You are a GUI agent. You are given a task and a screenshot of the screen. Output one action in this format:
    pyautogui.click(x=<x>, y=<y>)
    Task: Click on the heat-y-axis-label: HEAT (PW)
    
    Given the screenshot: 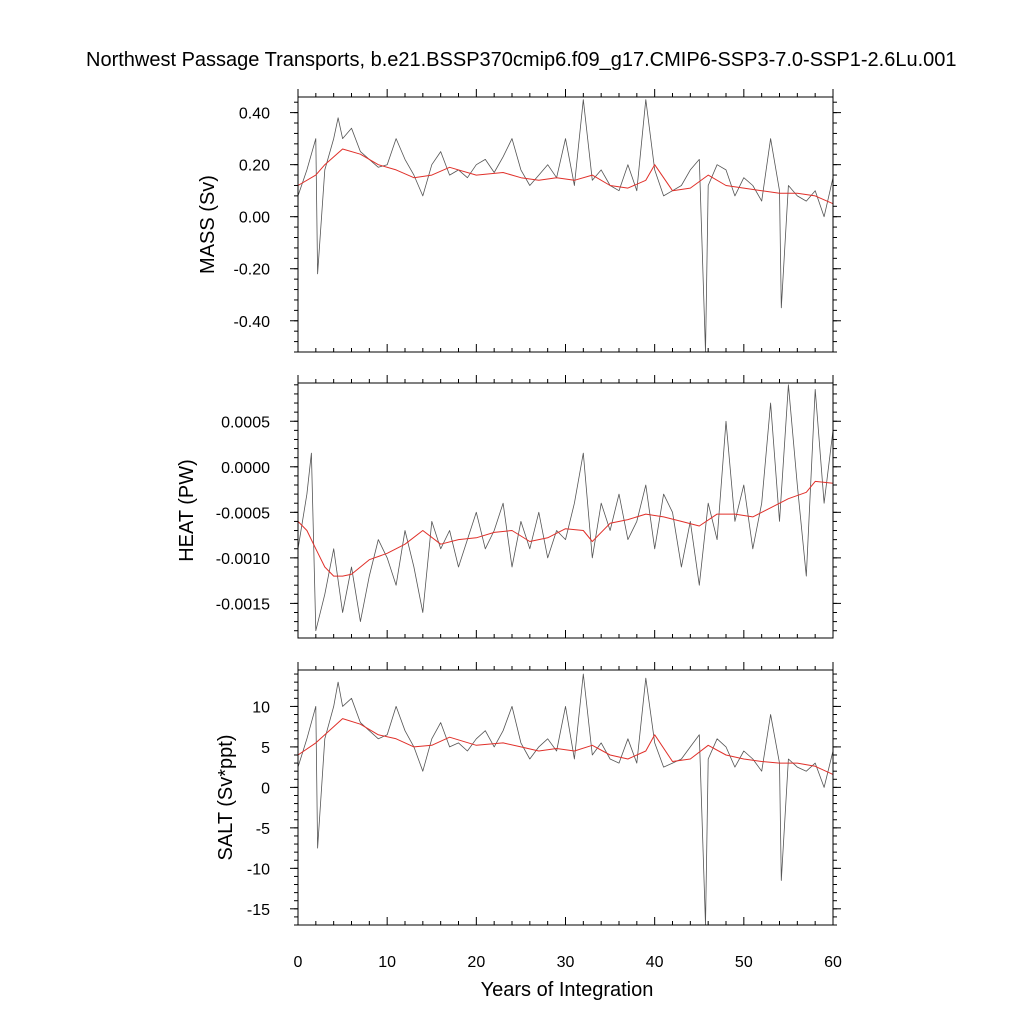 What is the action you would take?
    pyautogui.click(x=187, y=510)
    